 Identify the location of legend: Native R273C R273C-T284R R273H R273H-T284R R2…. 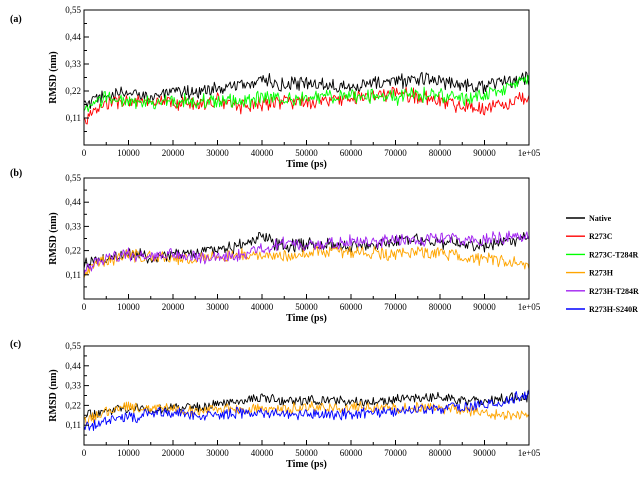
(602, 264).